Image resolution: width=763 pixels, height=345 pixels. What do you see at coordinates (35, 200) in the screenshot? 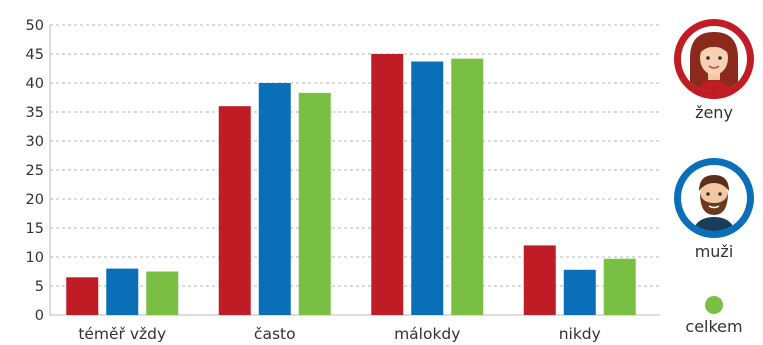
I see `y-tick-label: 20` at bounding box center [35, 200].